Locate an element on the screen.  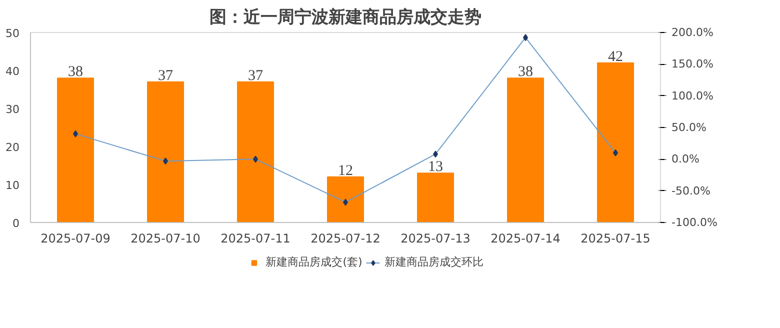
y2-tick-label: 0.0% is located at coordinates (686, 159).